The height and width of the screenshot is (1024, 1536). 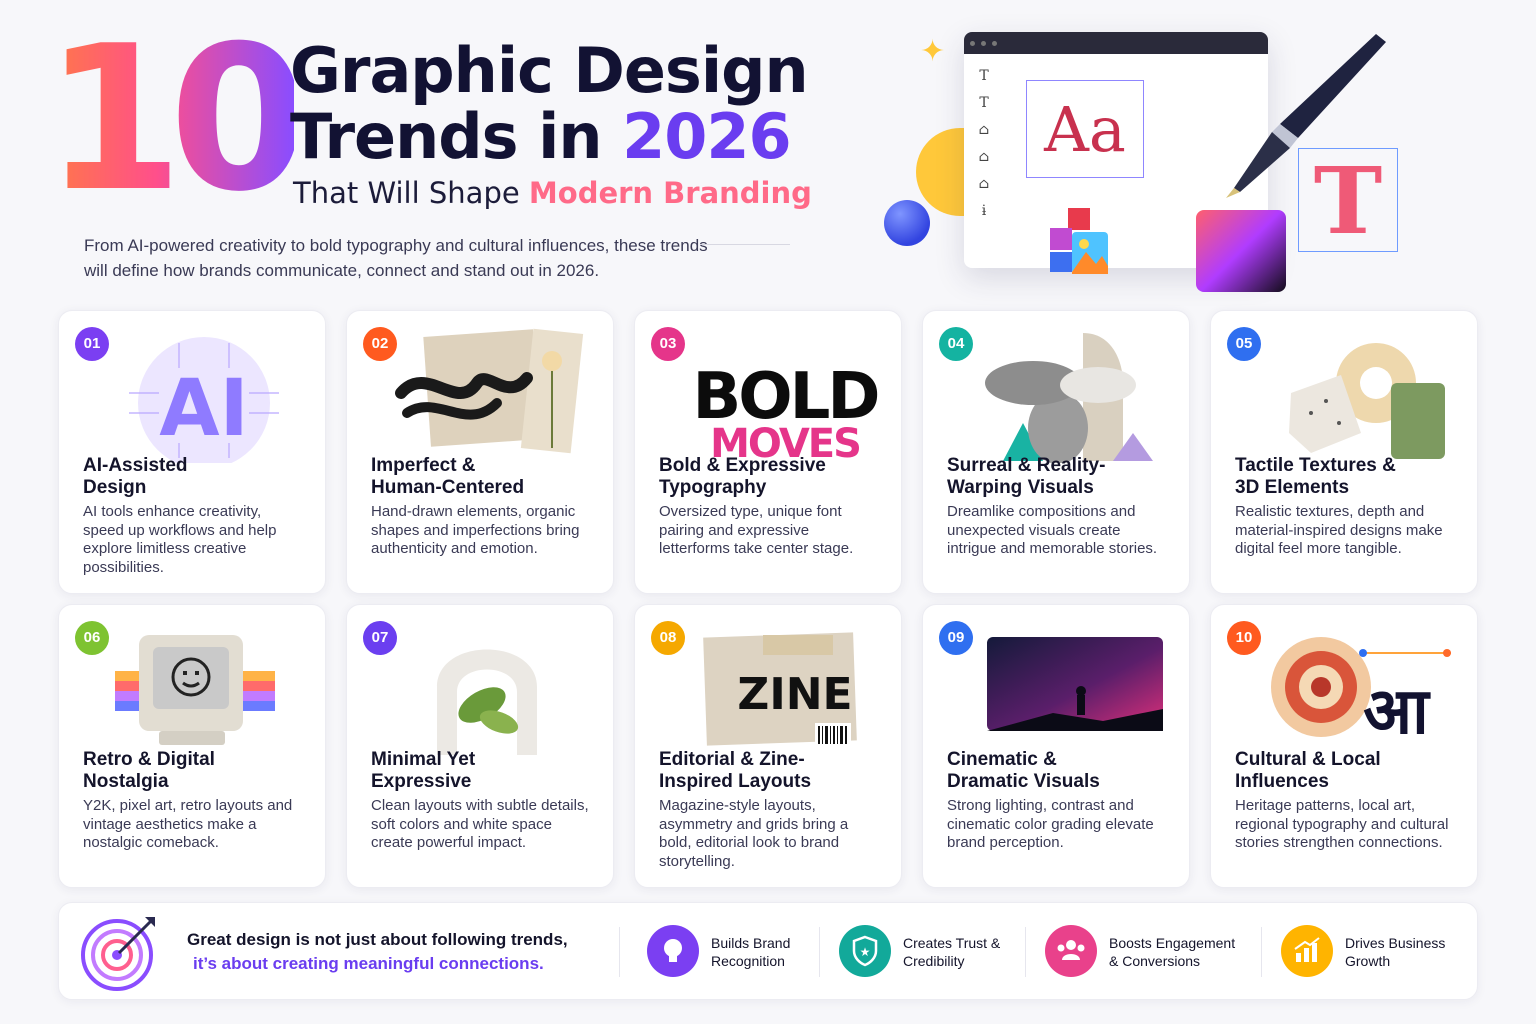 I want to click on title-line-2: Trends in 2026, so click(x=549, y=137).